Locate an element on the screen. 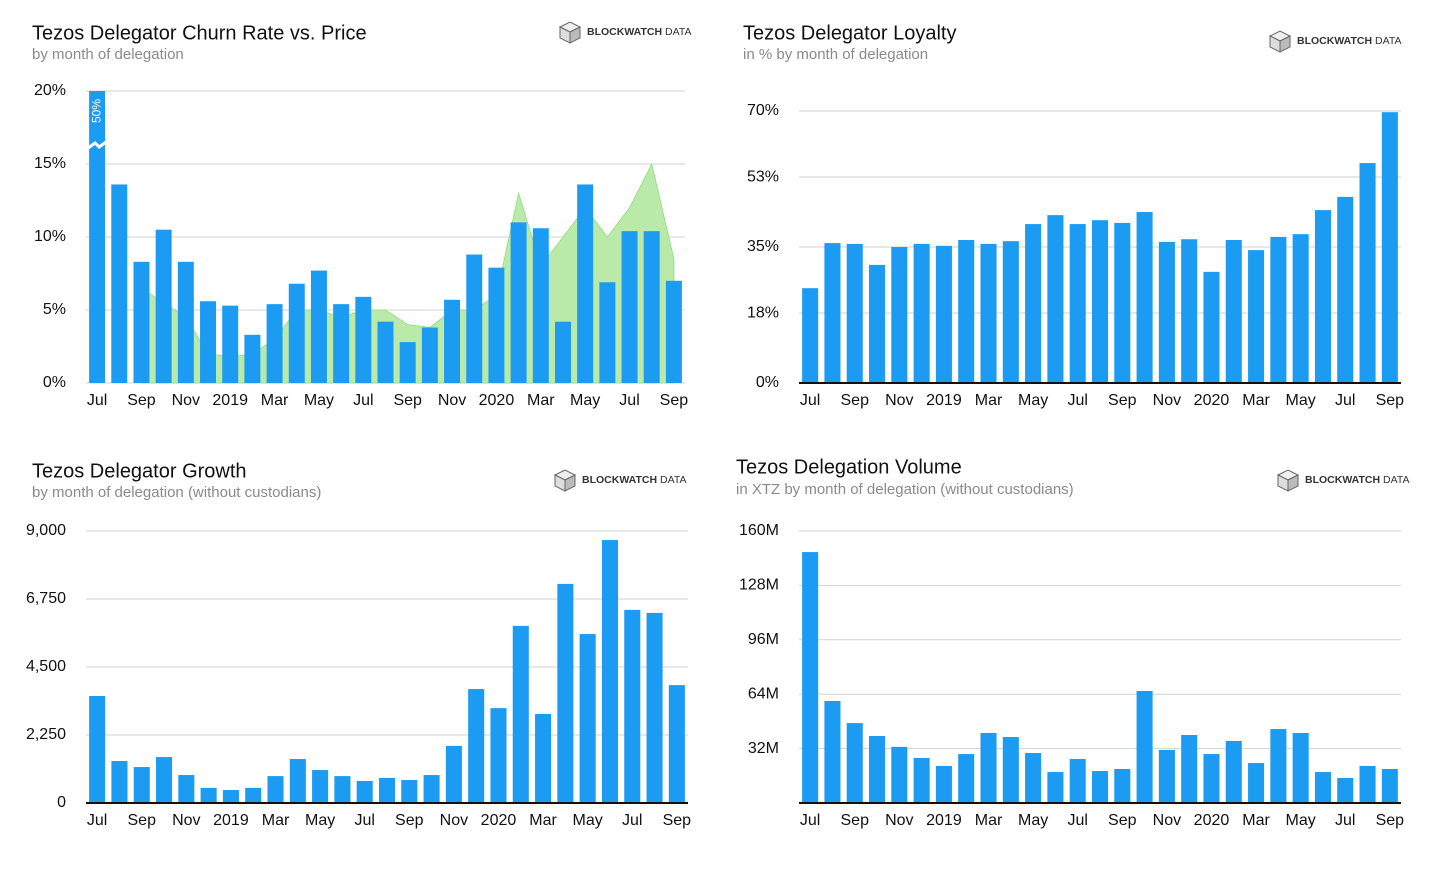 The width and height of the screenshot is (1456, 870). logo-text: BLOCKWATCH DATA is located at coordinates (1349, 41).